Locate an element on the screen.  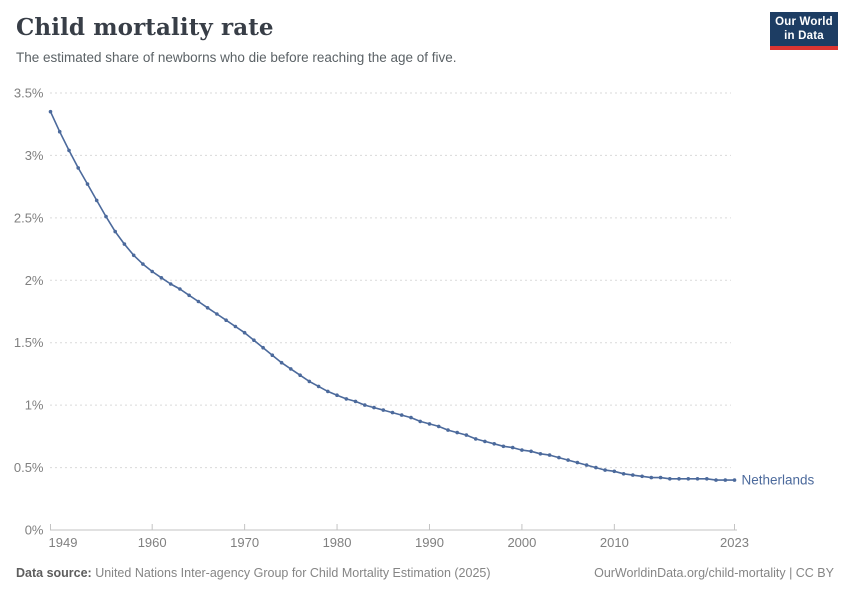
y-axis-tick-label: 2% is located at coordinates (34, 280).